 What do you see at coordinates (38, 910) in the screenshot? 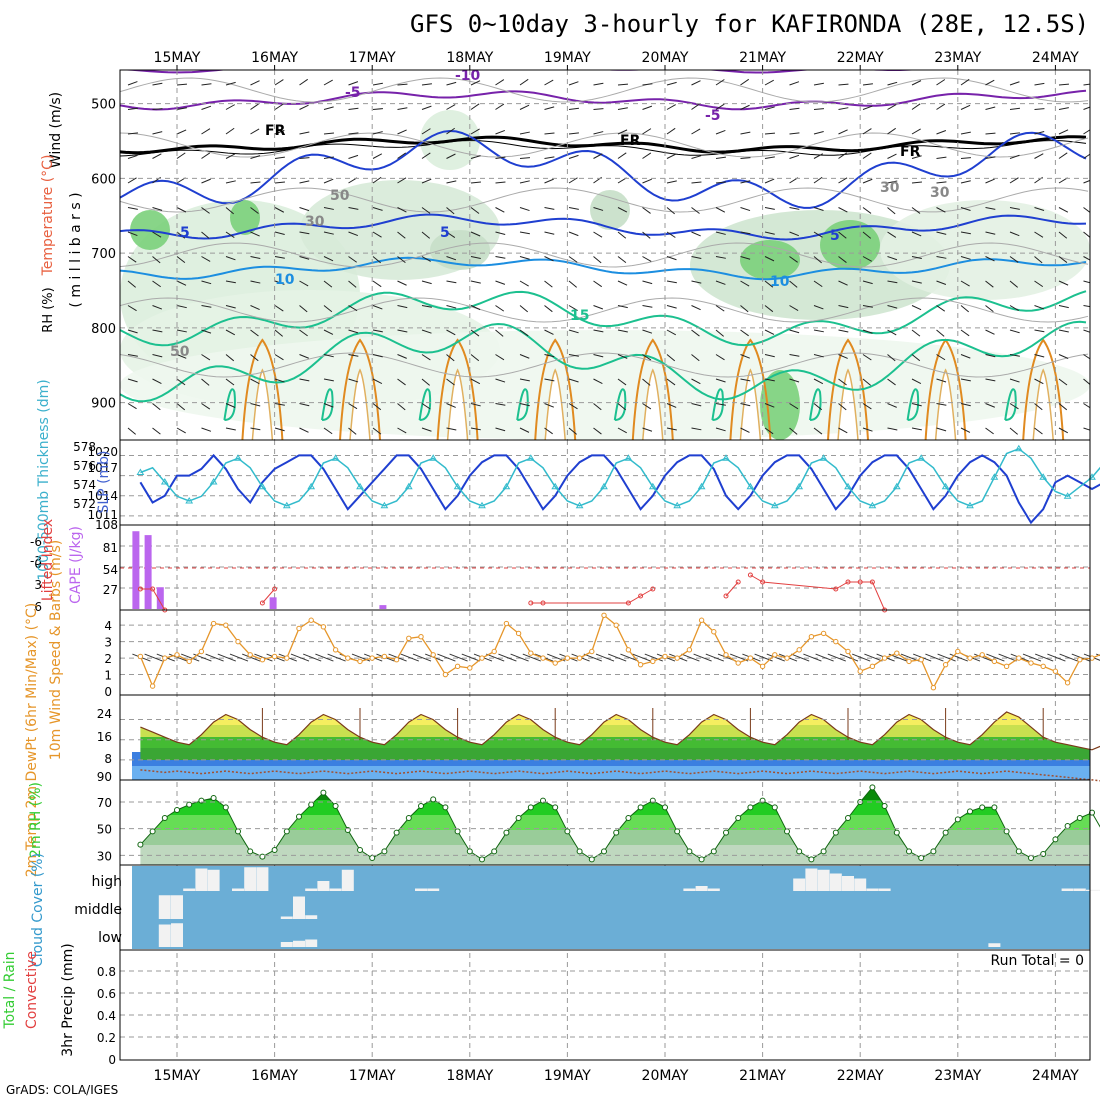
I see `cloud-axis-label: Cloud Cover (%)` at bounding box center [38, 910].